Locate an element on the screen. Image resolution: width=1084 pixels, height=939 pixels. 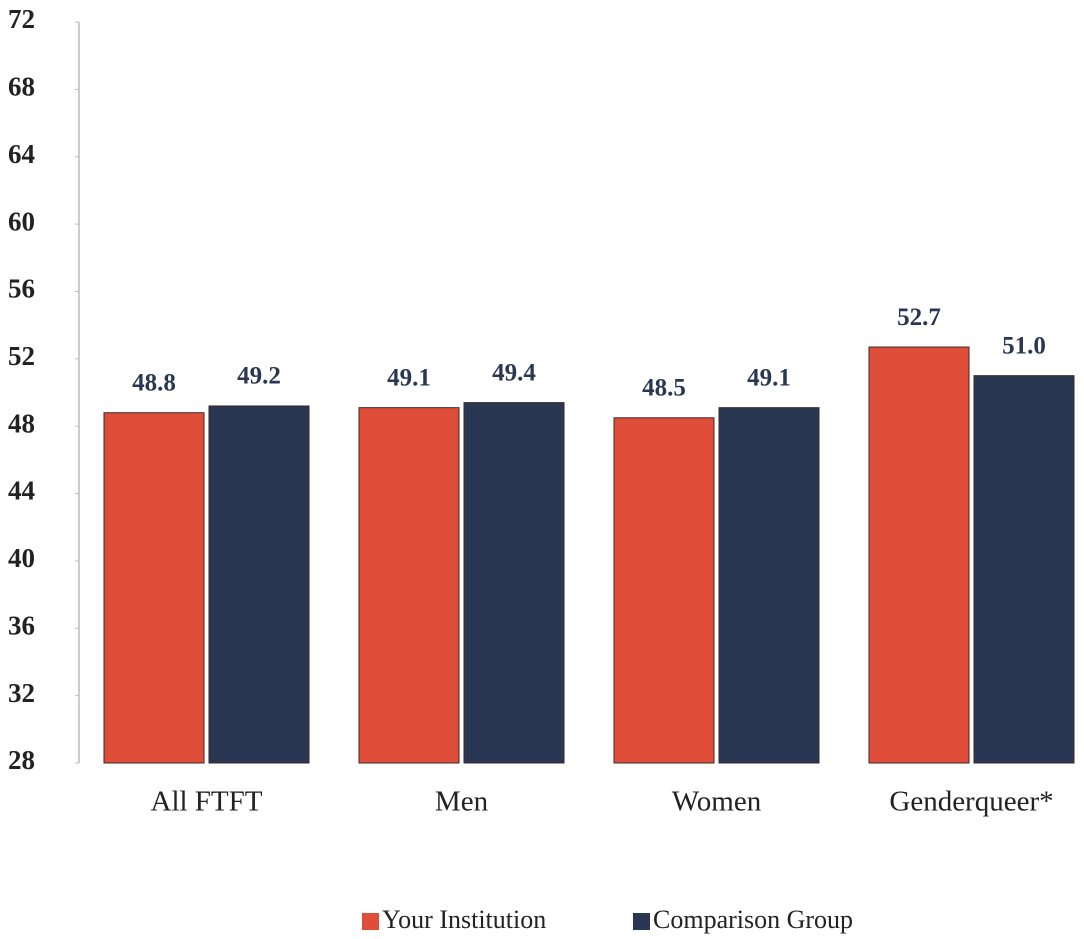
value-label: 49.2 is located at coordinates (259, 376).